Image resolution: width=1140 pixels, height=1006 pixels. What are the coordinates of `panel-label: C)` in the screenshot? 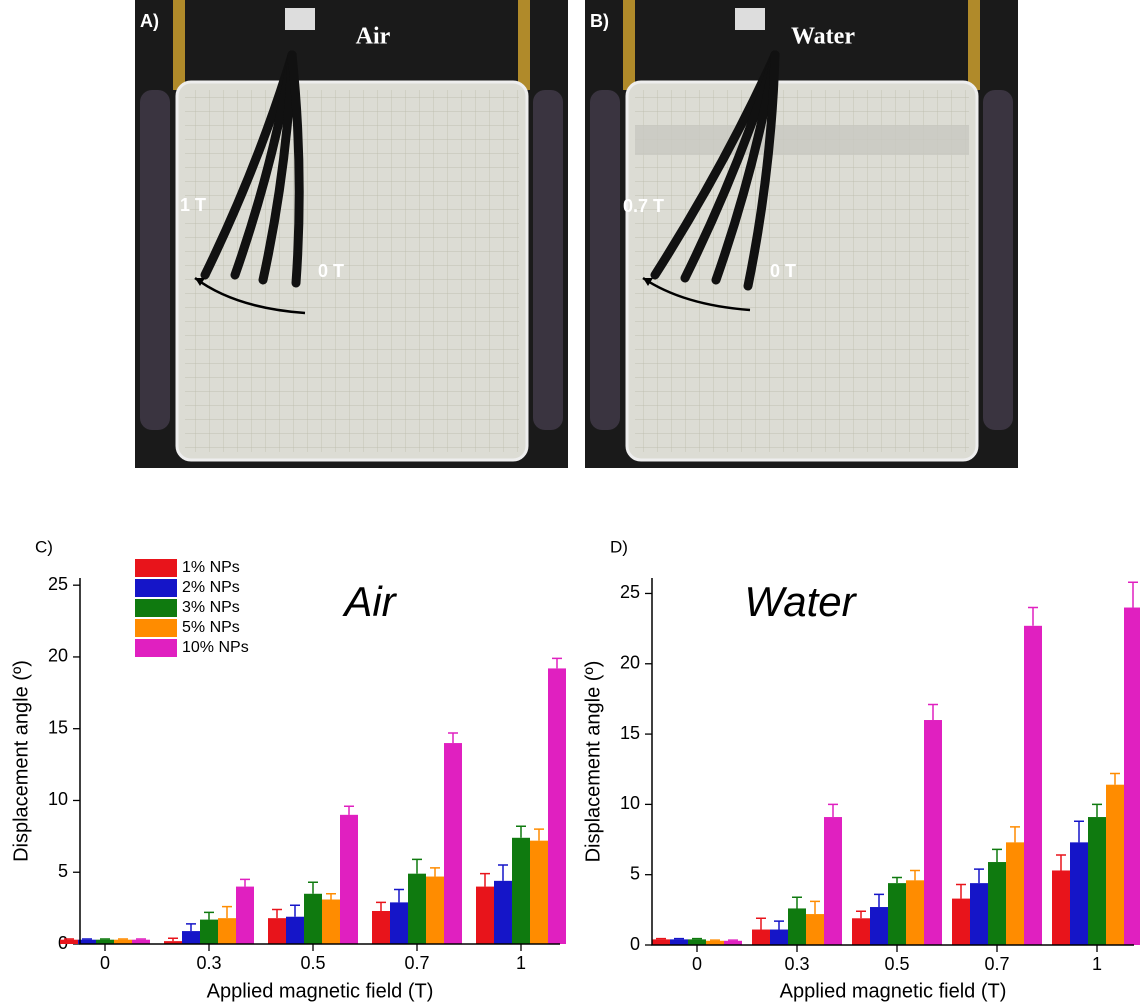 It's located at (44, 546).